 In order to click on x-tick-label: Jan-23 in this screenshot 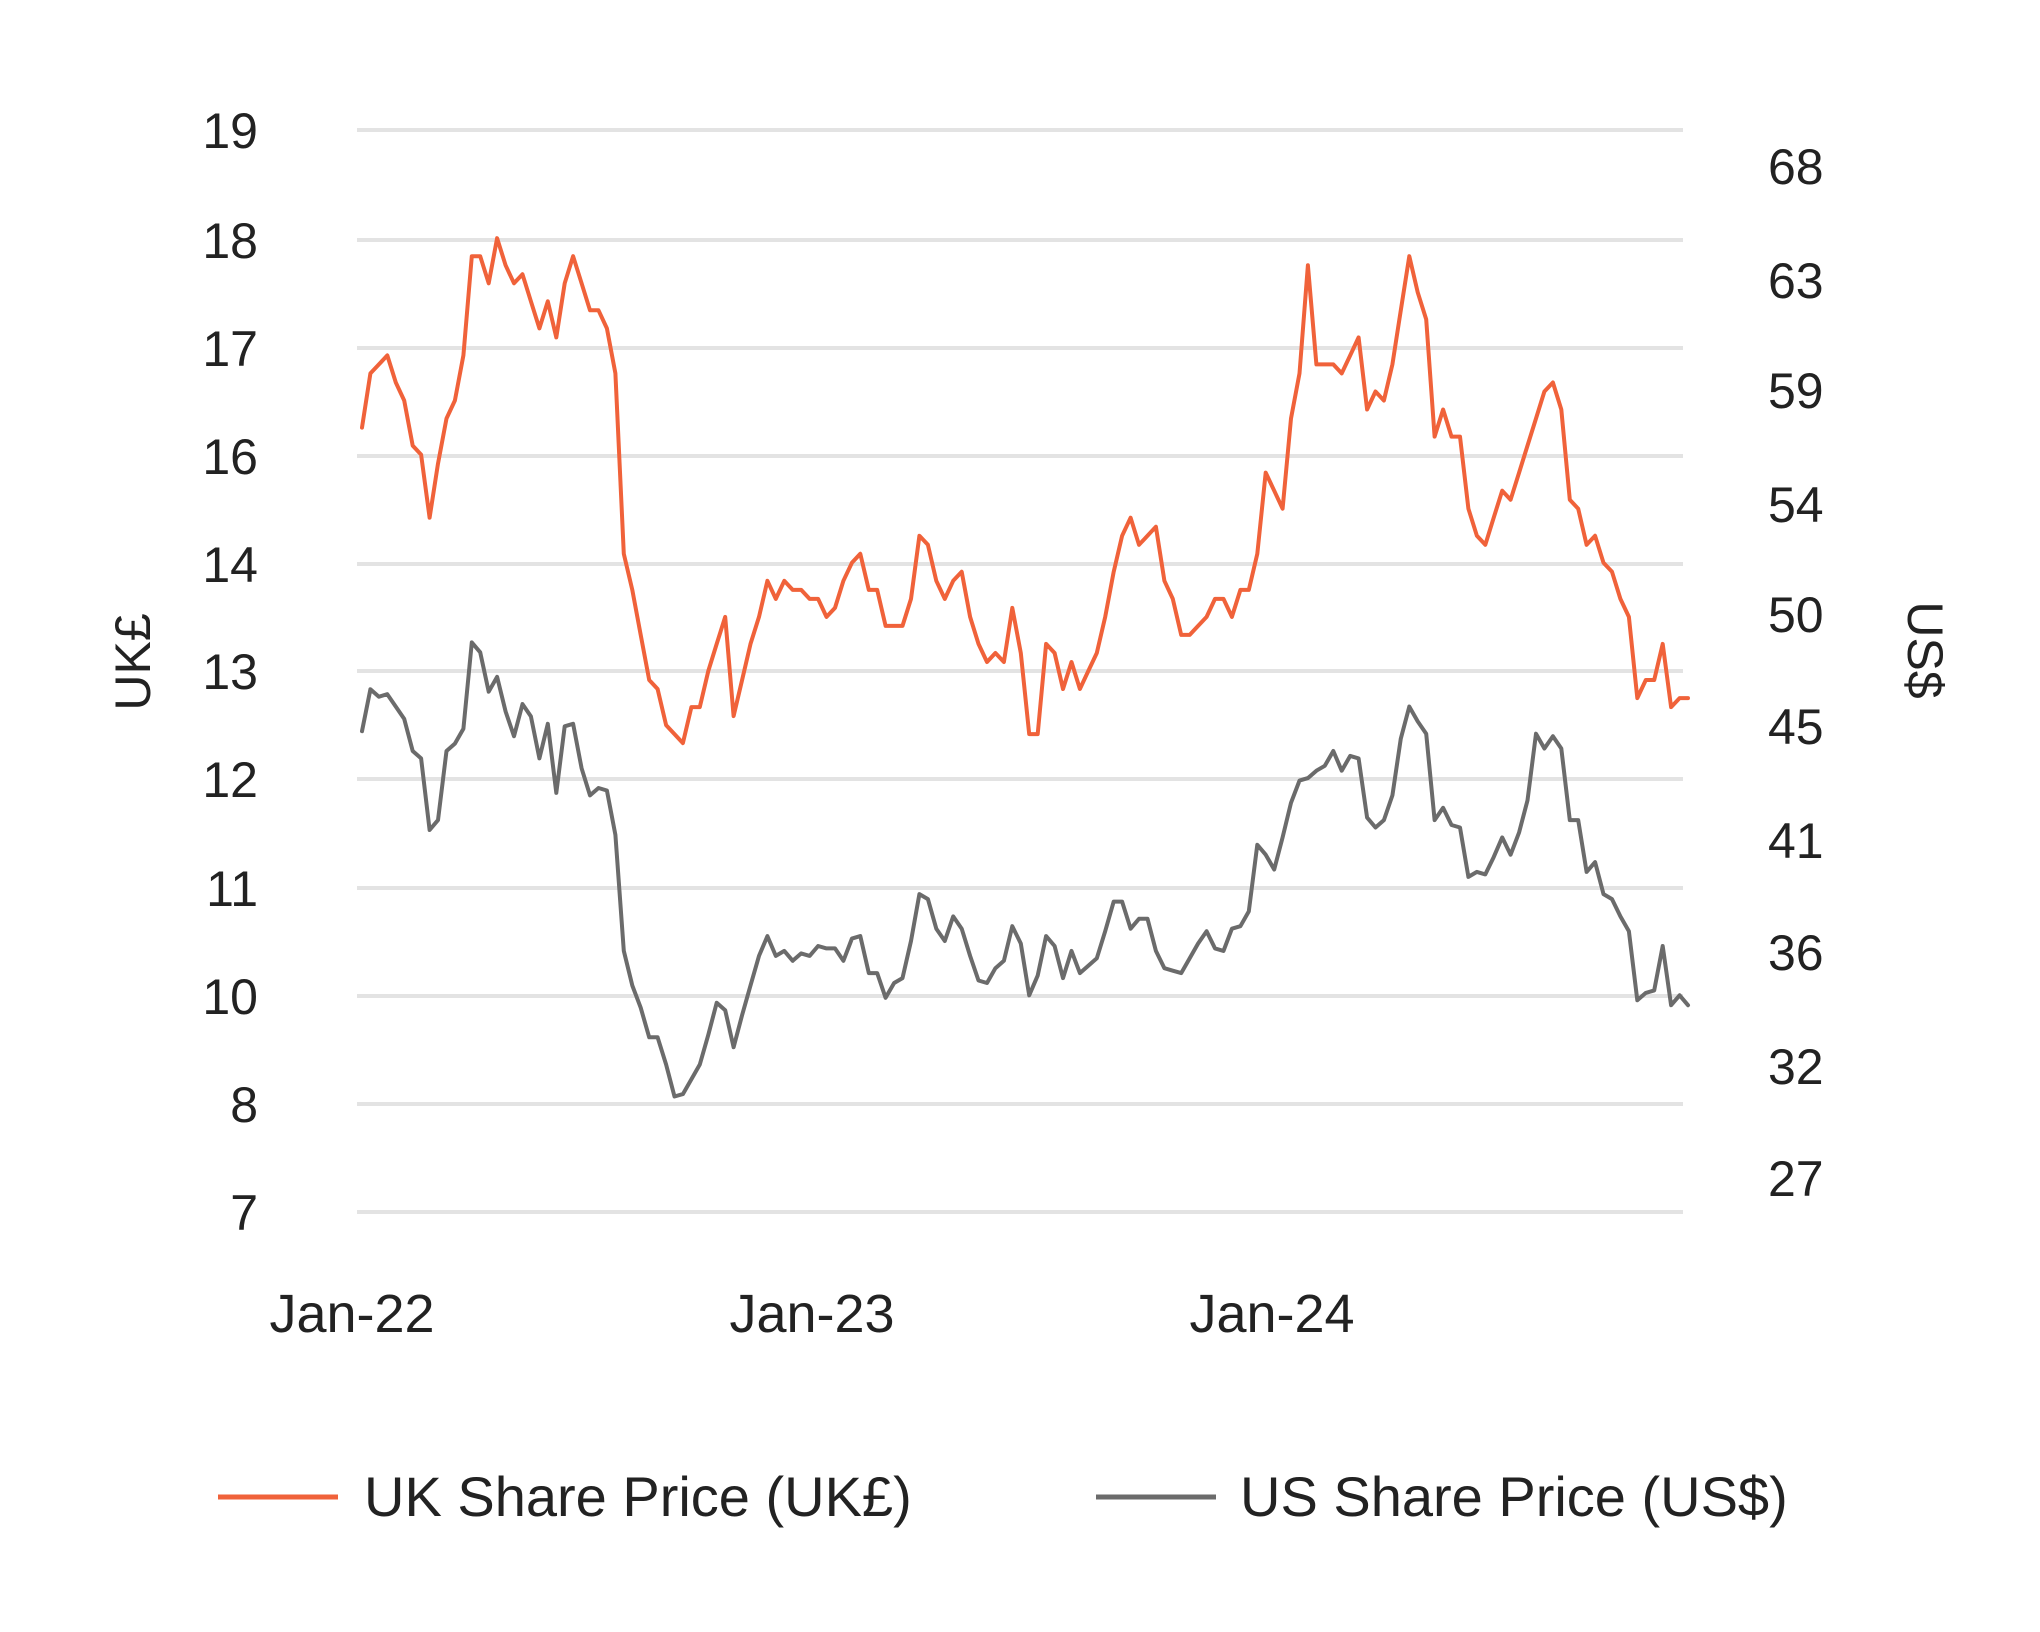, I will do `click(811, 1314)`.